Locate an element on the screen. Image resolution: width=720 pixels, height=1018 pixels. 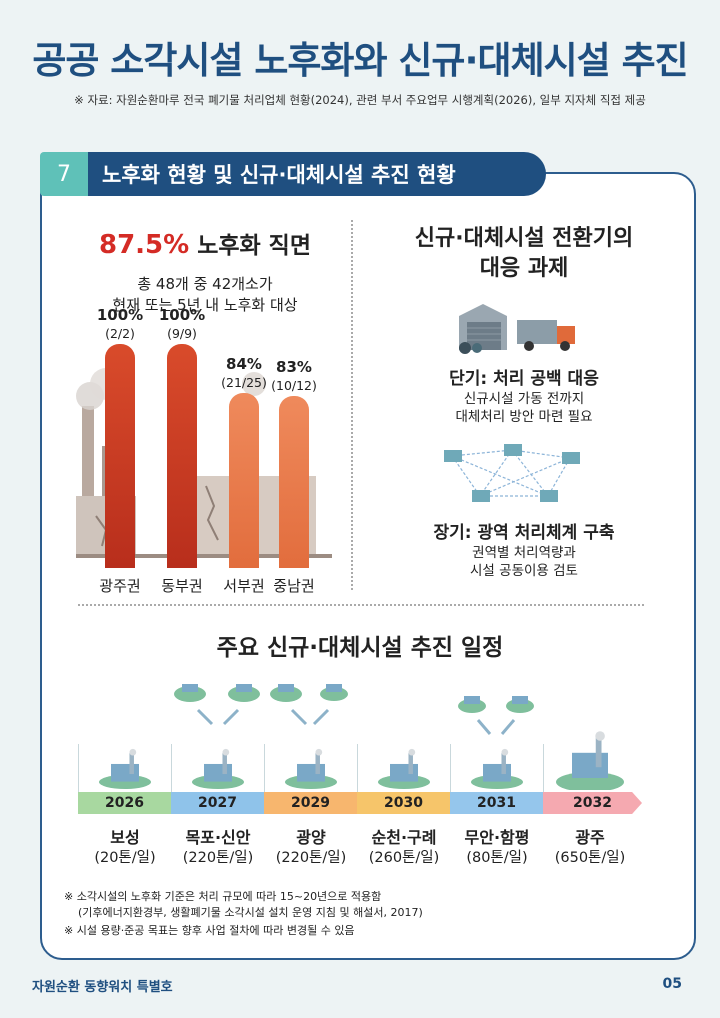
small-facilities-merge-icon is located at coordinates (261, 705).